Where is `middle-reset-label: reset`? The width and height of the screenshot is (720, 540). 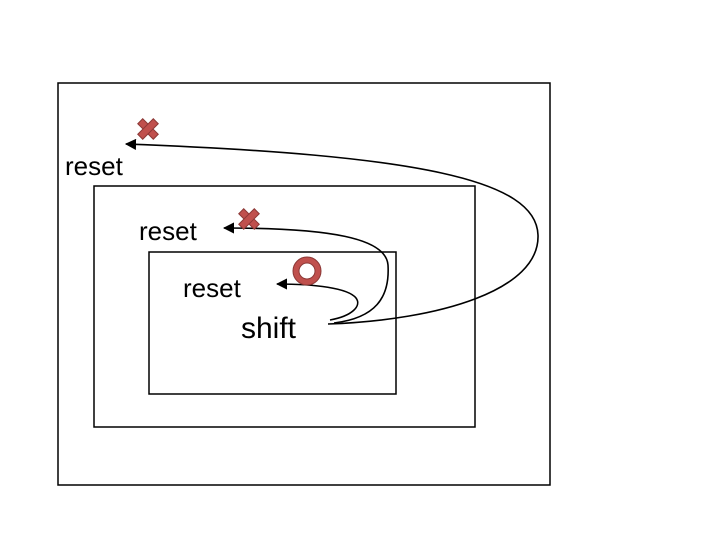
middle-reset-label: reset is located at coordinates (168, 231).